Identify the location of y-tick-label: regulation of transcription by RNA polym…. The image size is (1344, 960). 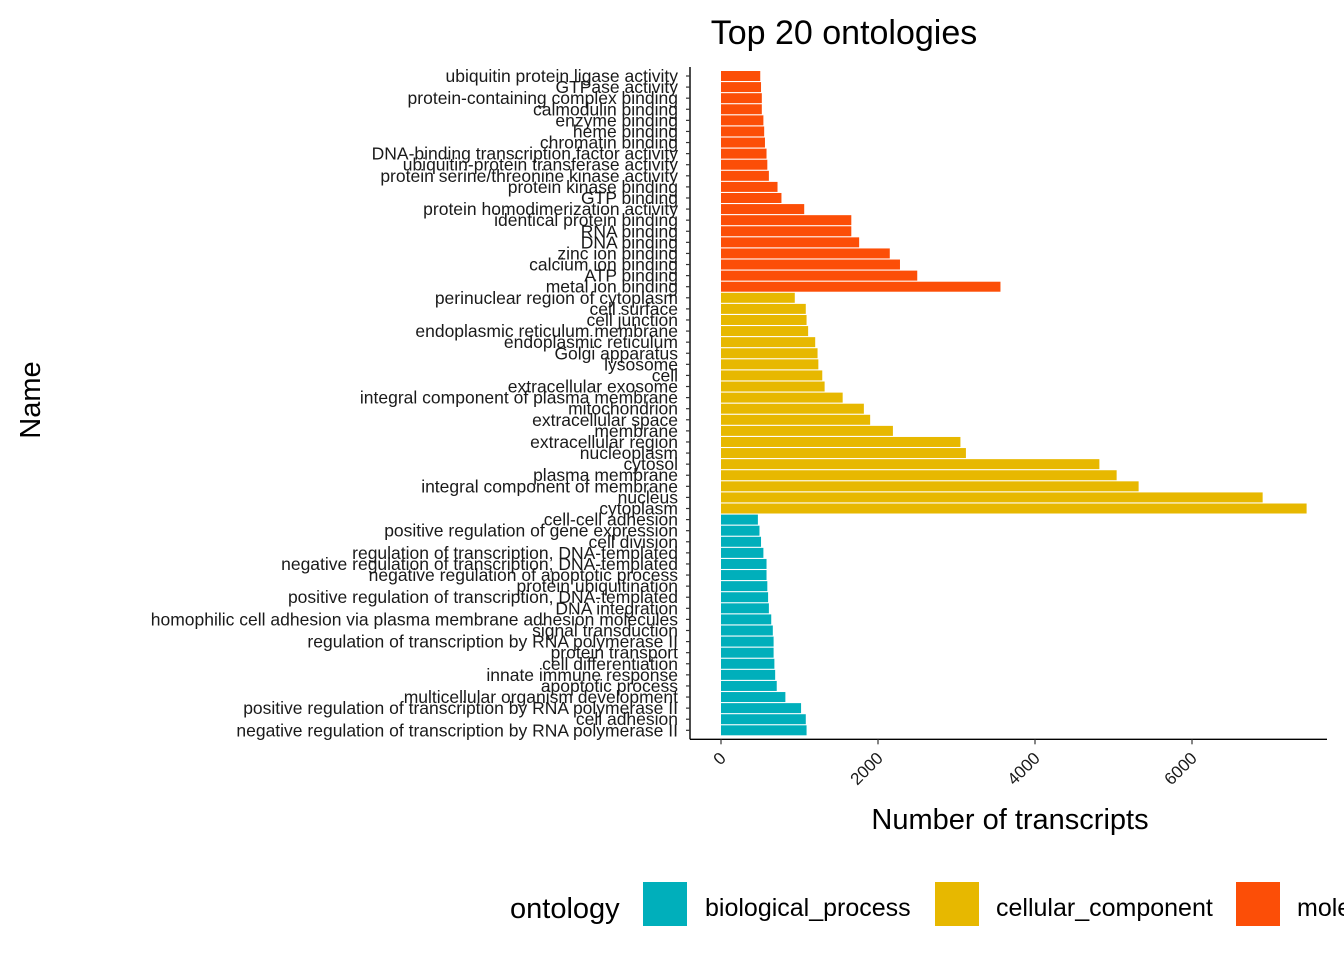
(492, 642).